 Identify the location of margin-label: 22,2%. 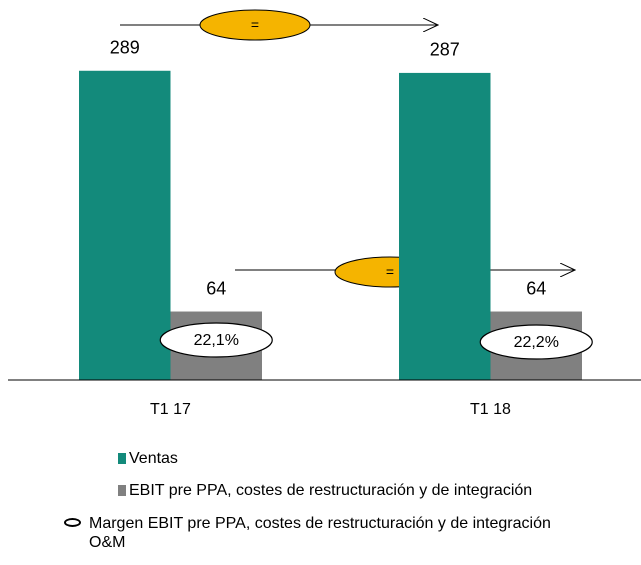
(536, 342).